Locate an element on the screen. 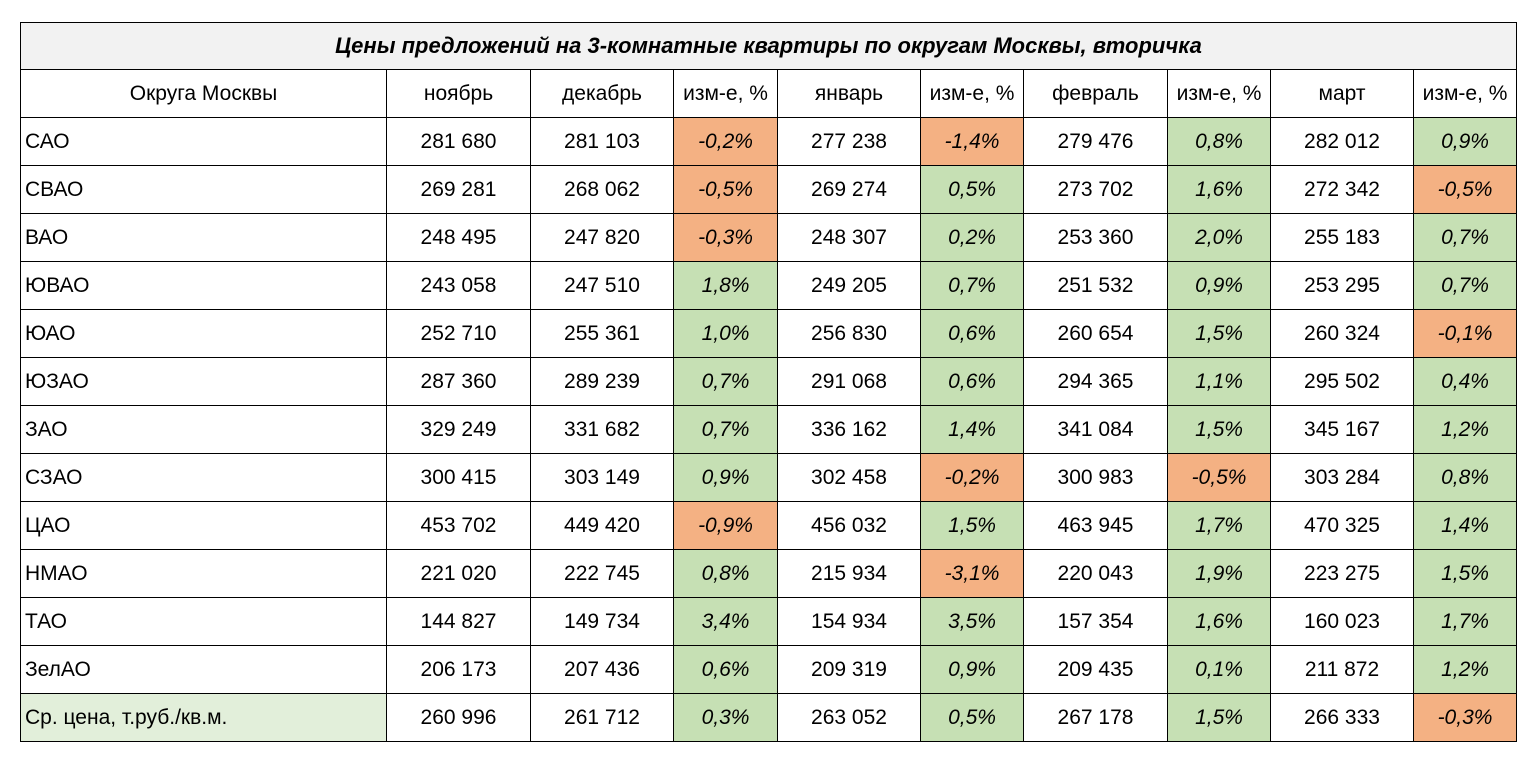 Image resolution: width=1532 pixels, height=776 pixels. price-cell: 303 284 is located at coordinates (1342, 477).